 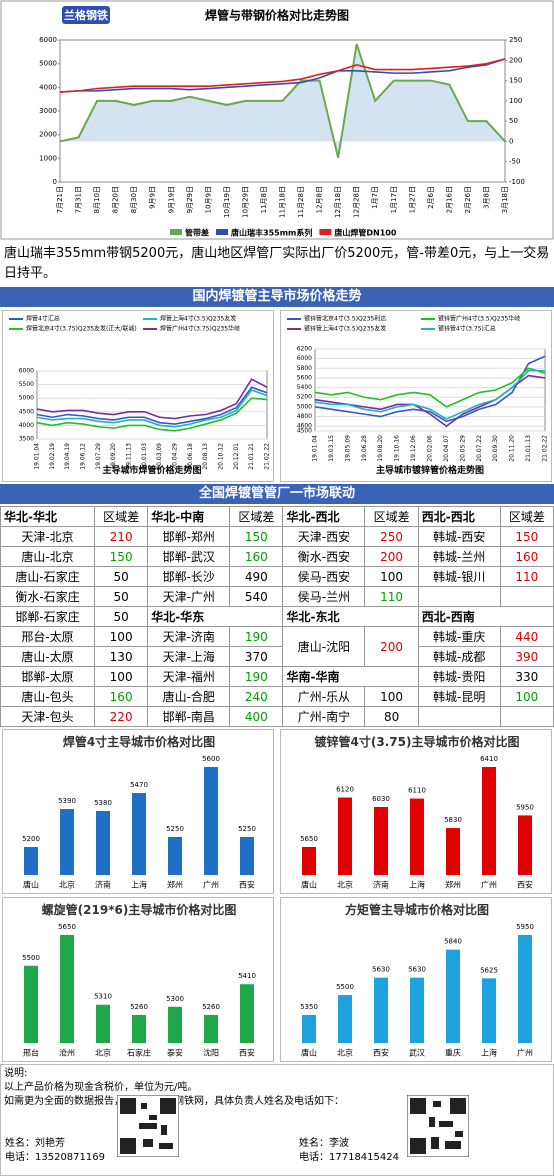 What do you see at coordinates (283, 202) in the screenshot?
I see `x-tick-label: 11月18日` at bounding box center [283, 202].